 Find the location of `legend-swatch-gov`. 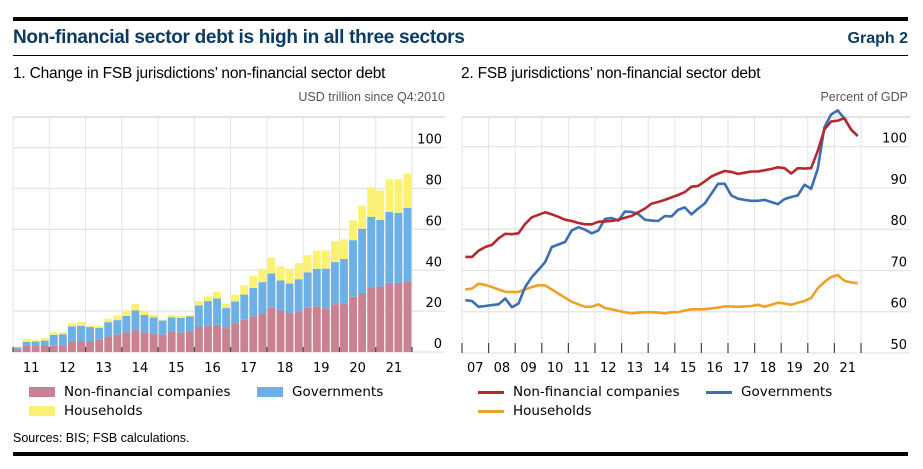

legend-swatch-gov is located at coordinates (270, 392).